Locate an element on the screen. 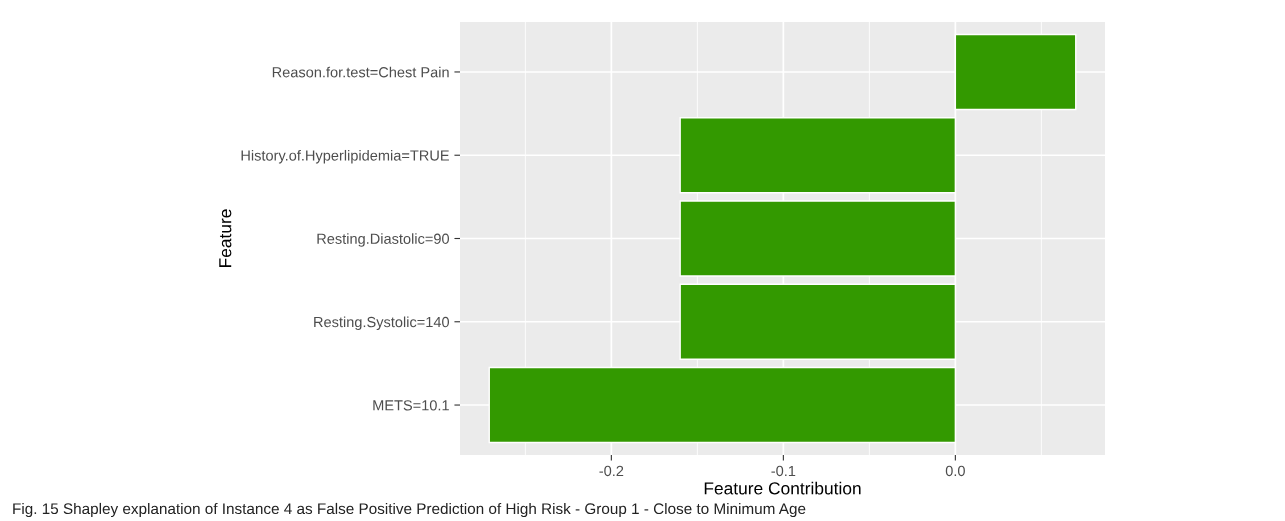  y-axis-title: Feature is located at coordinates (225, 238).